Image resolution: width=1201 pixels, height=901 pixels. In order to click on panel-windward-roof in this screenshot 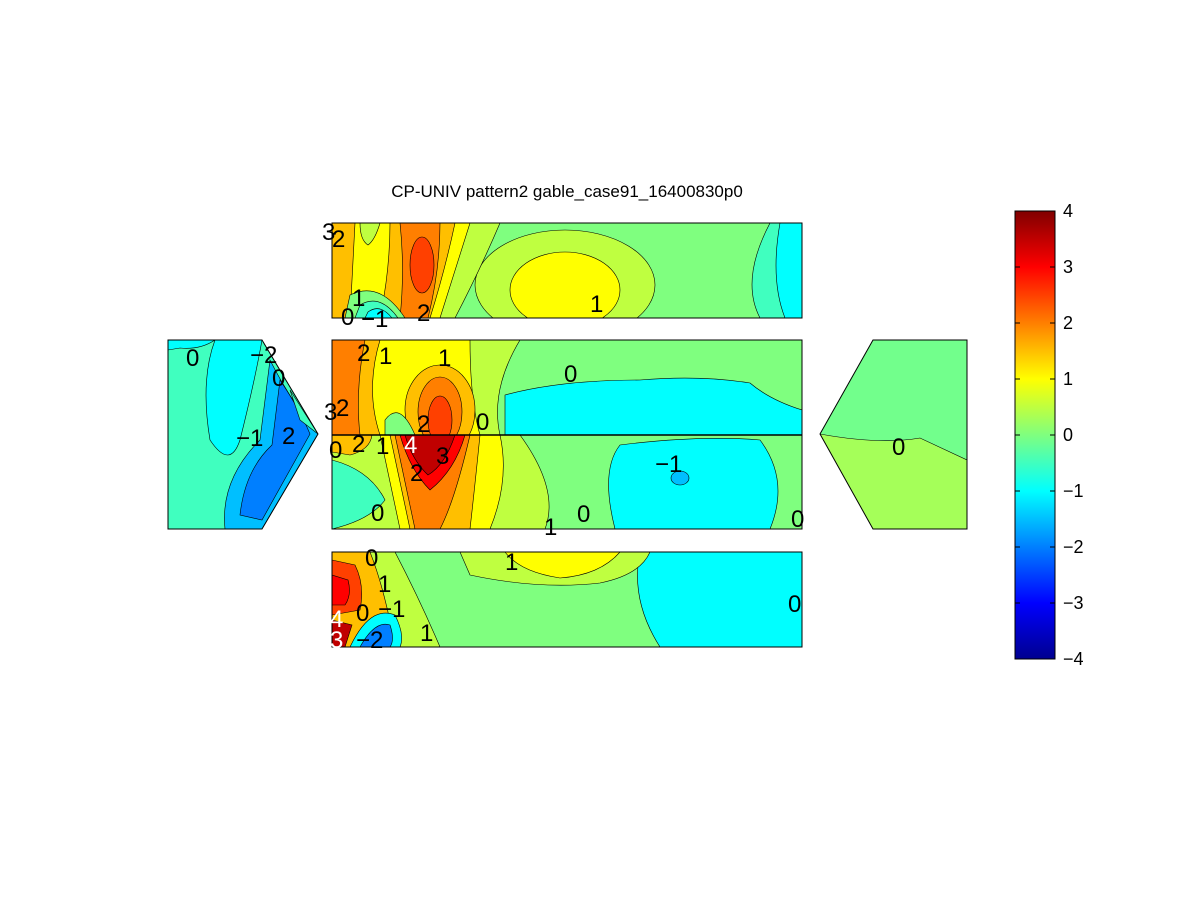, I will do `click(567, 387)`.